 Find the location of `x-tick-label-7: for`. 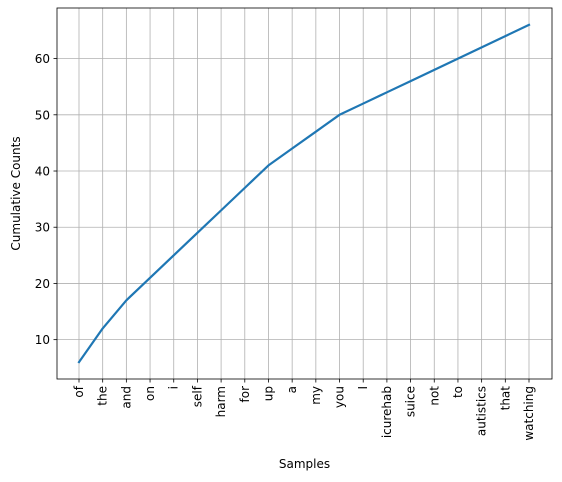

x-tick-label-7: for is located at coordinates (245, 394).